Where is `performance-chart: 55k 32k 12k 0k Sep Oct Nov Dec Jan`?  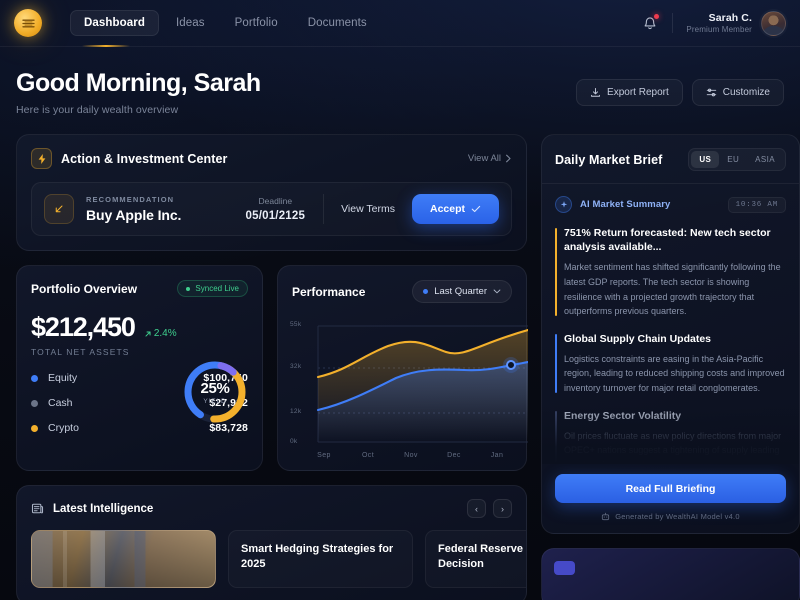 performance-chart: 55k 32k 12k 0k Sep Oct Nov Dec Jan is located at coordinates (404, 391).